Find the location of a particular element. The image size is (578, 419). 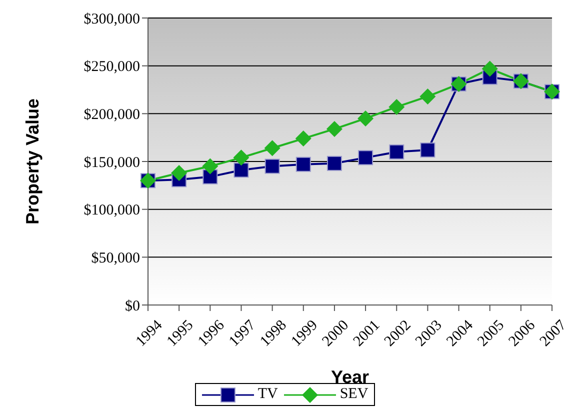

y-tick-label: $50,000 is located at coordinates (115, 258).